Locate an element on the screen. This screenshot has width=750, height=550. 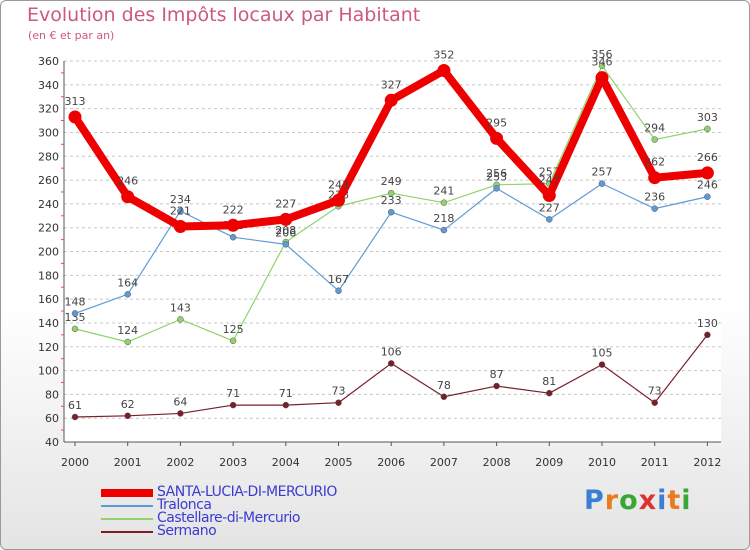
data-label: 256 is located at coordinates (496, 173).